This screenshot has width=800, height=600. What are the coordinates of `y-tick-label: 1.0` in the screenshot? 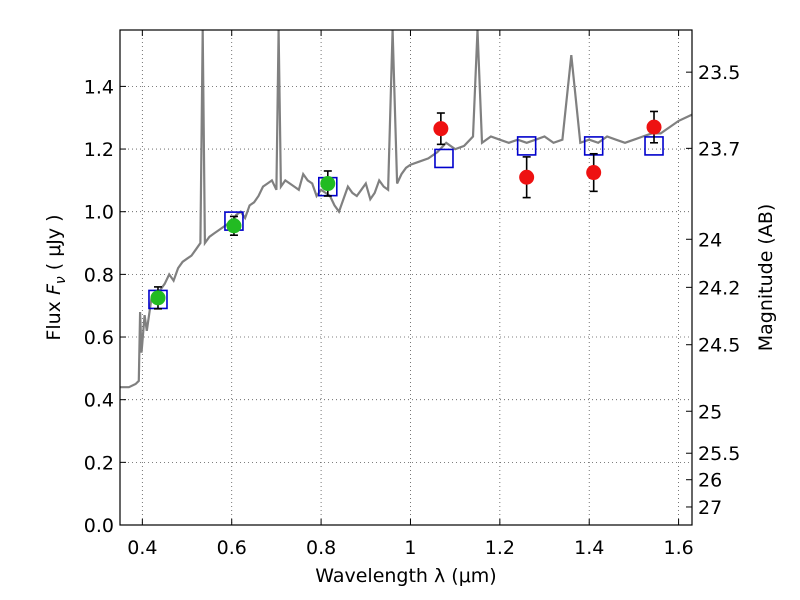 It's located at (99, 213).